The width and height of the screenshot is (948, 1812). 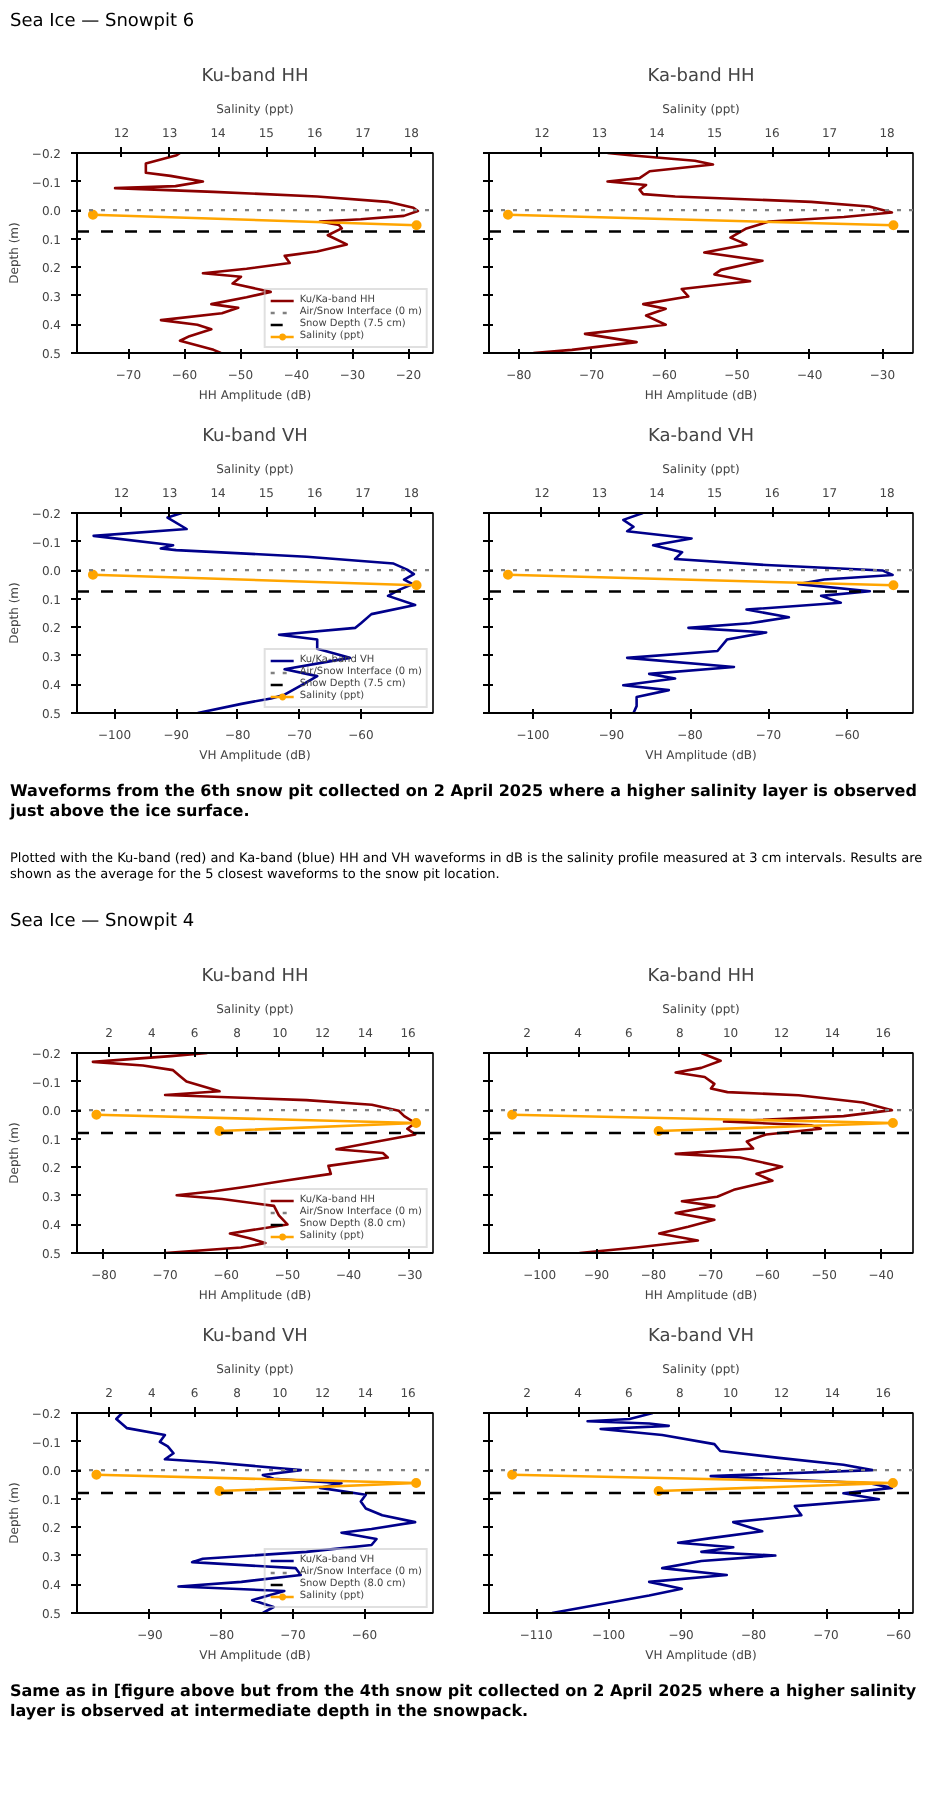 I want to click on text: Sea Ice — Snowpit 4, so click(x=102, y=923).